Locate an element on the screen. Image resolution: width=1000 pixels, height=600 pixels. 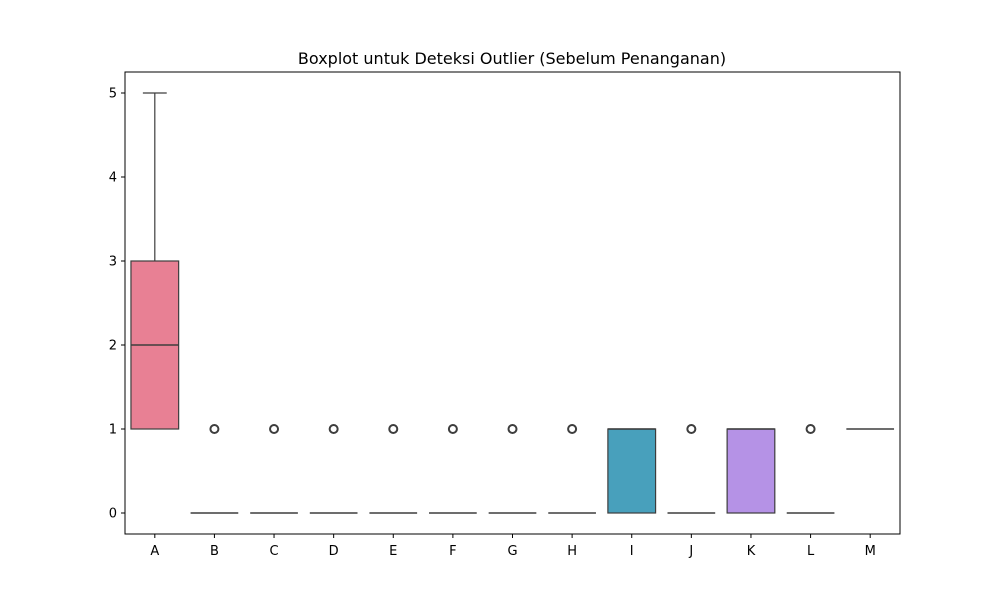
box-e is located at coordinates (393, 469).